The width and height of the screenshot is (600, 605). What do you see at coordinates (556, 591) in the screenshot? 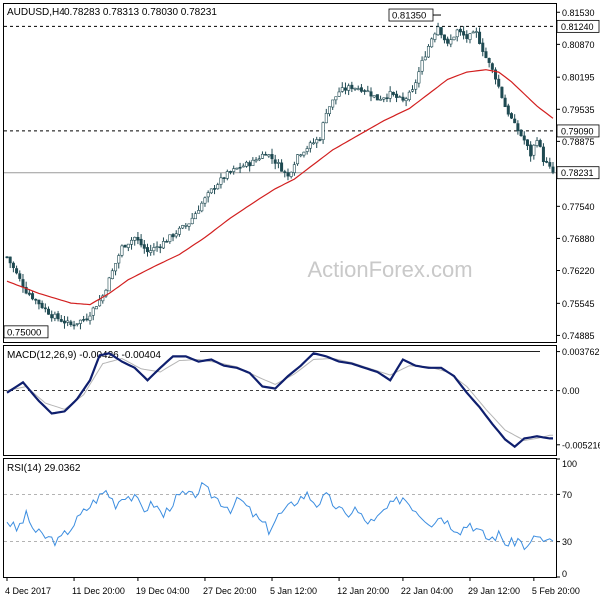
I see `time-tick-label: 5 Feb 20:00` at bounding box center [556, 591].